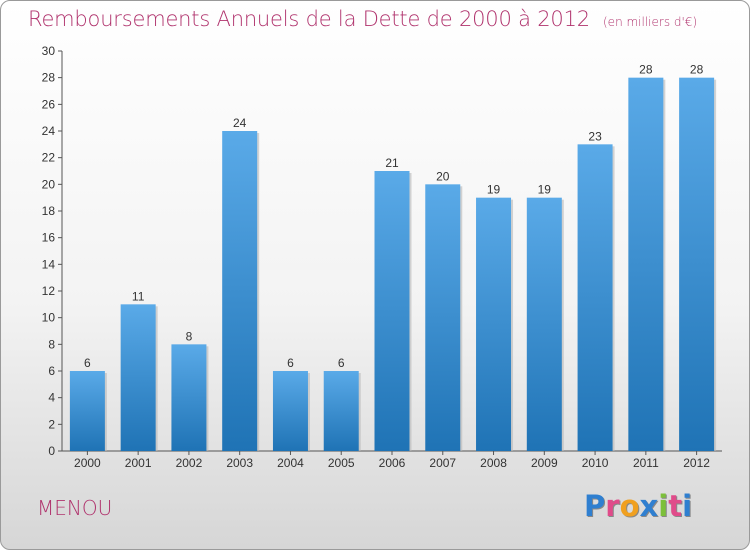 The image size is (750, 550). I want to click on bar-value-label: 8, so click(189, 336).